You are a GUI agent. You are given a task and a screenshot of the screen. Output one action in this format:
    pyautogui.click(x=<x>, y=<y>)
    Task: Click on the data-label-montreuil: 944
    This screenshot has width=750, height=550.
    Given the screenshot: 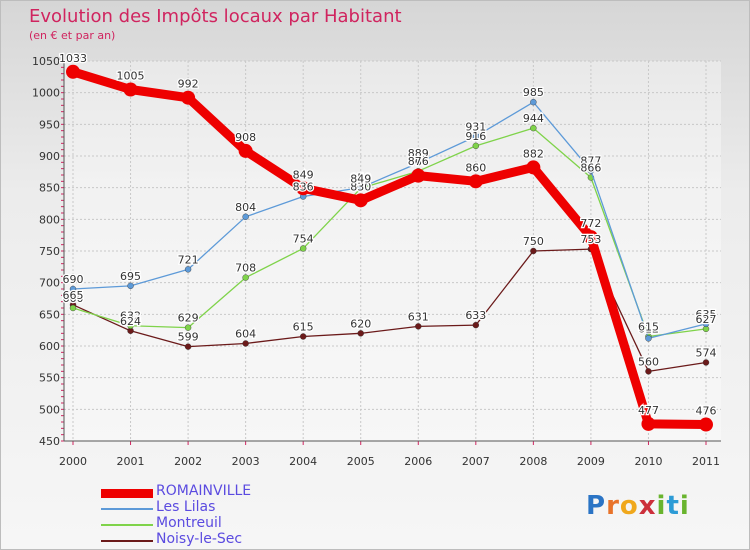 What is the action you would take?
    pyautogui.click(x=533, y=118)
    